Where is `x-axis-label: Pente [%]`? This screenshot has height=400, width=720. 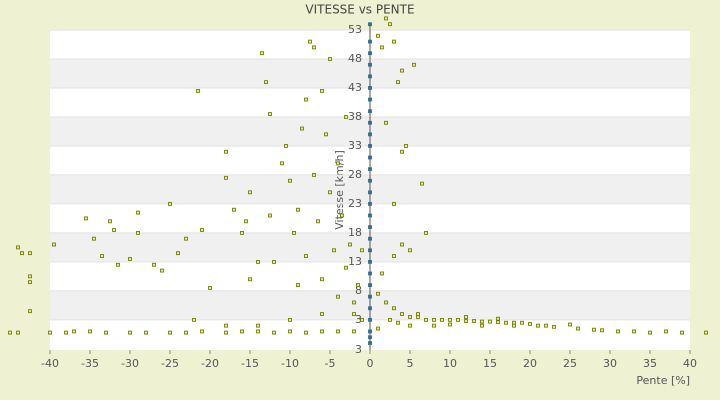
x-axis-label: Pente [%] is located at coordinates (663, 380).